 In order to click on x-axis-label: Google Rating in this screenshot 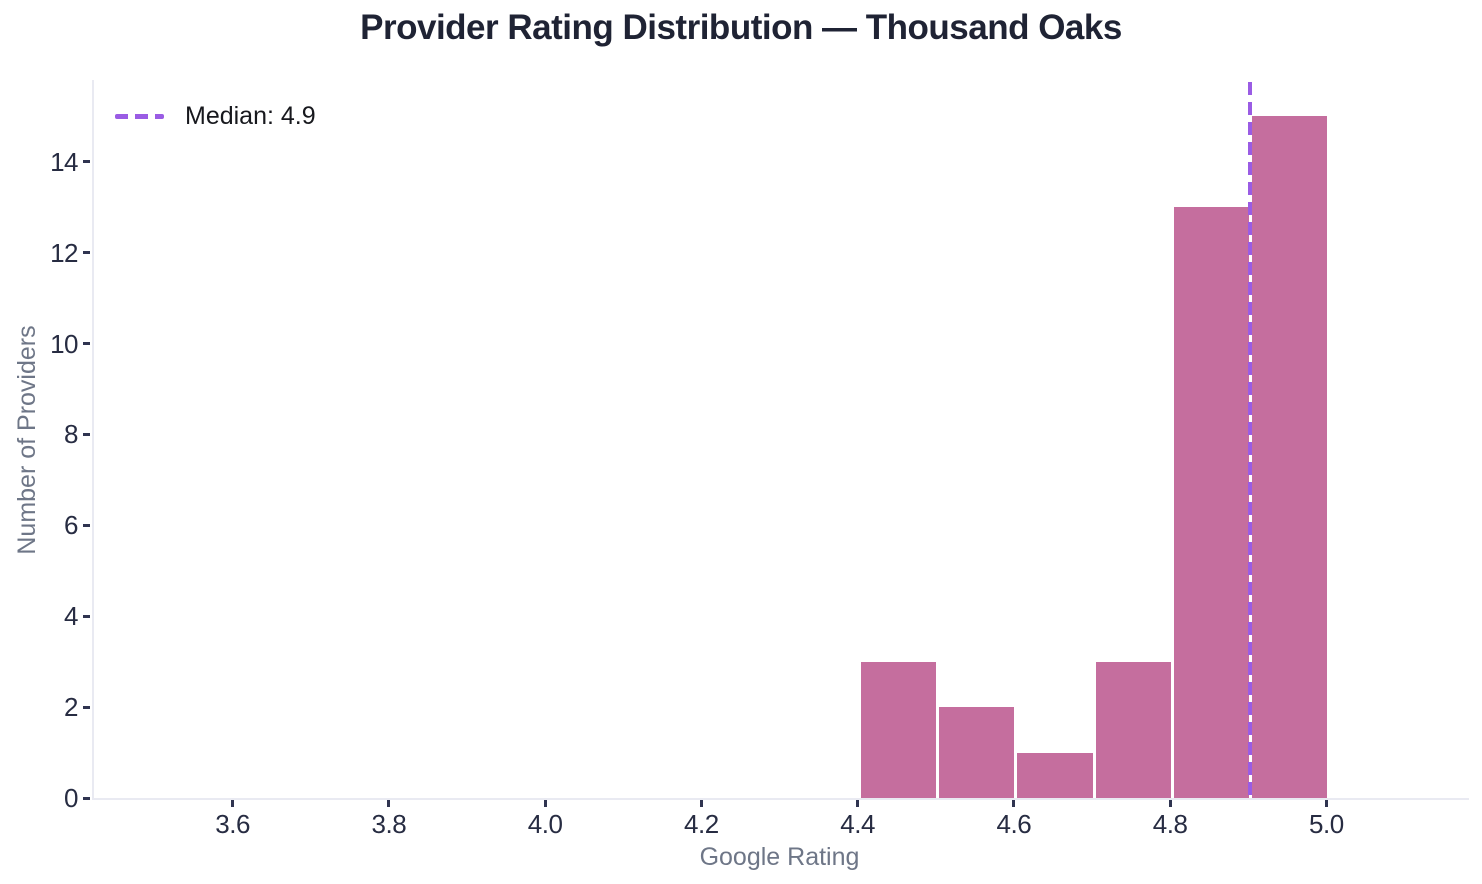, I will do `click(779, 857)`.